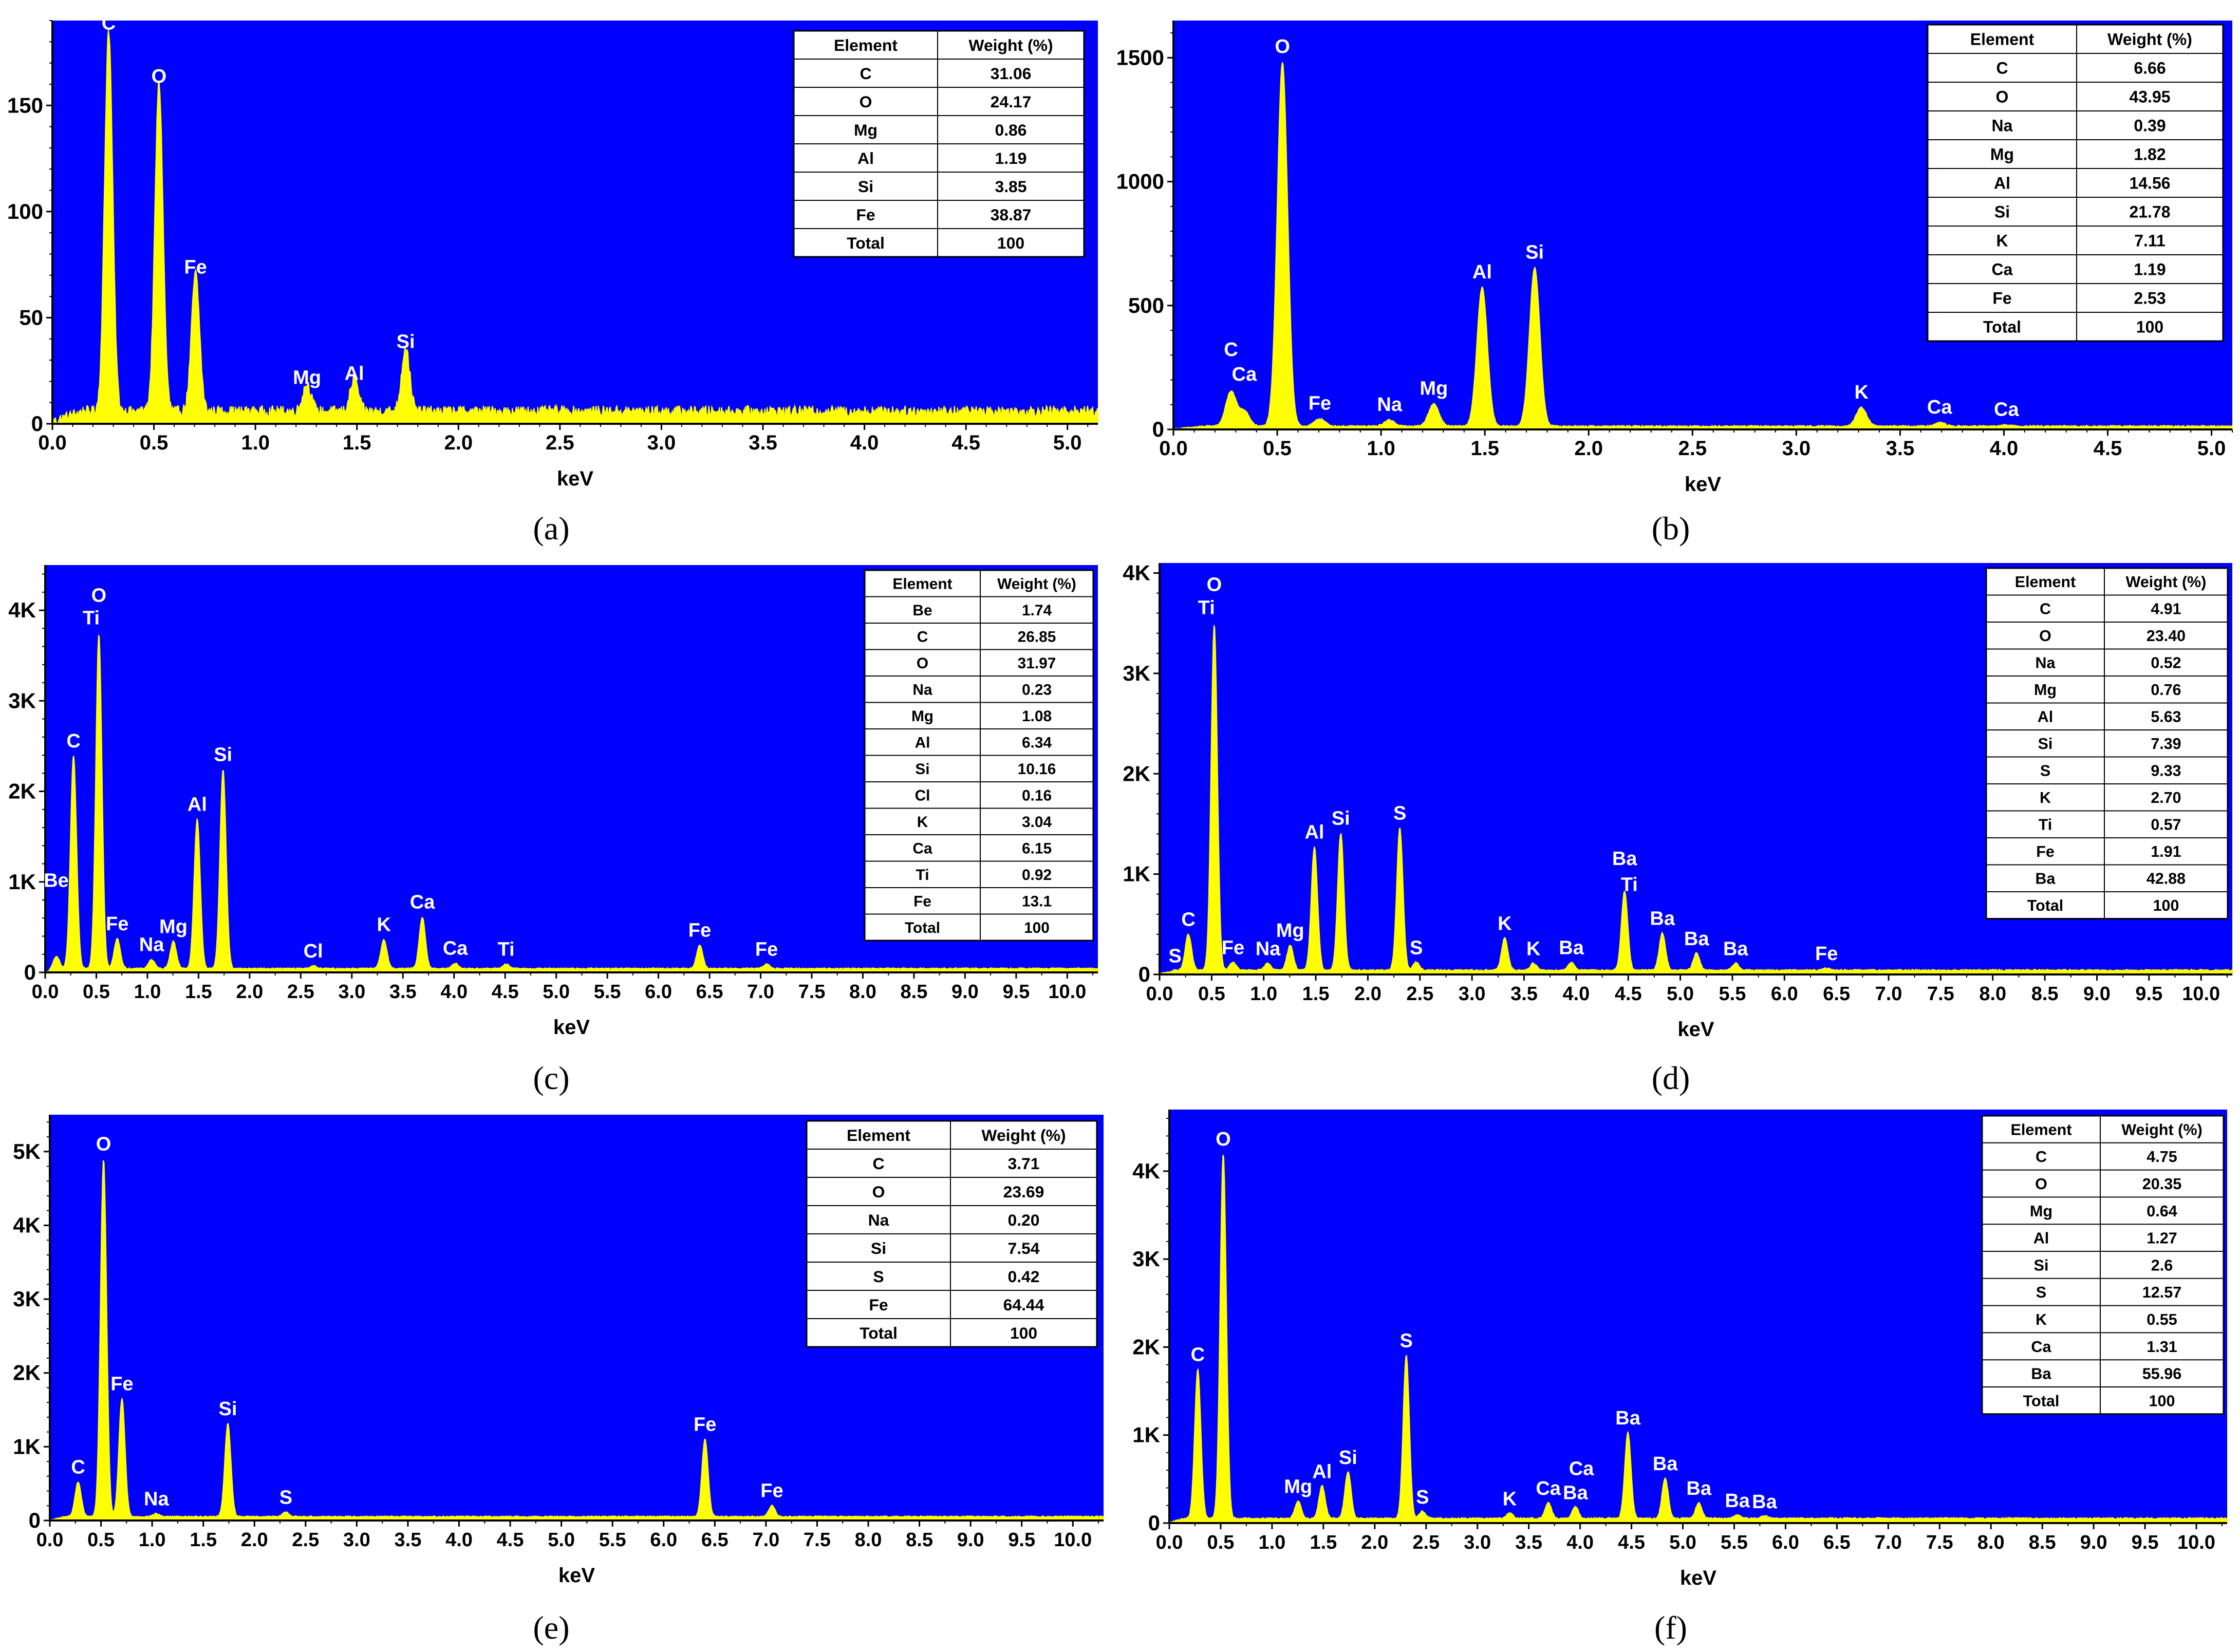 The image size is (2240, 1652). What do you see at coordinates (101, 1540) in the screenshot?
I see `x-tick-label: 0.5` at bounding box center [101, 1540].